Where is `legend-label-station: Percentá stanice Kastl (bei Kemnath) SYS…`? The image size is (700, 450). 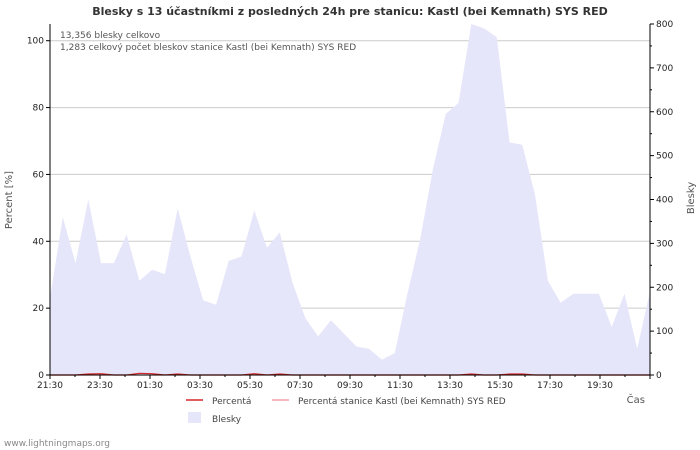
legend-label-station: Percentá stanice Kastl (bei Kemnath) SYS… is located at coordinates (402, 402).